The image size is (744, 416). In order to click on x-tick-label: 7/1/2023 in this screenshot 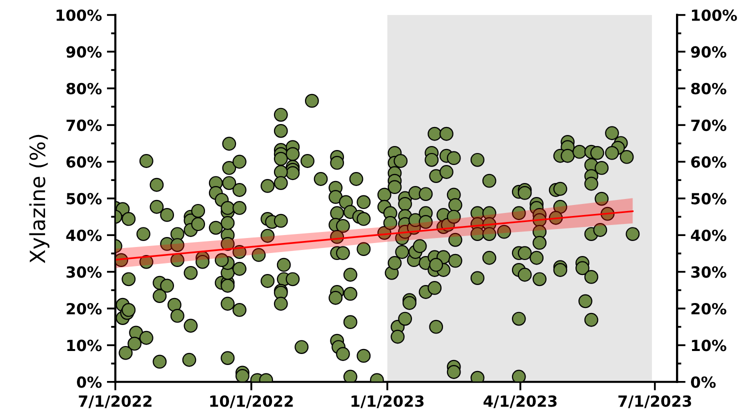, I will do `click(655, 401)`.